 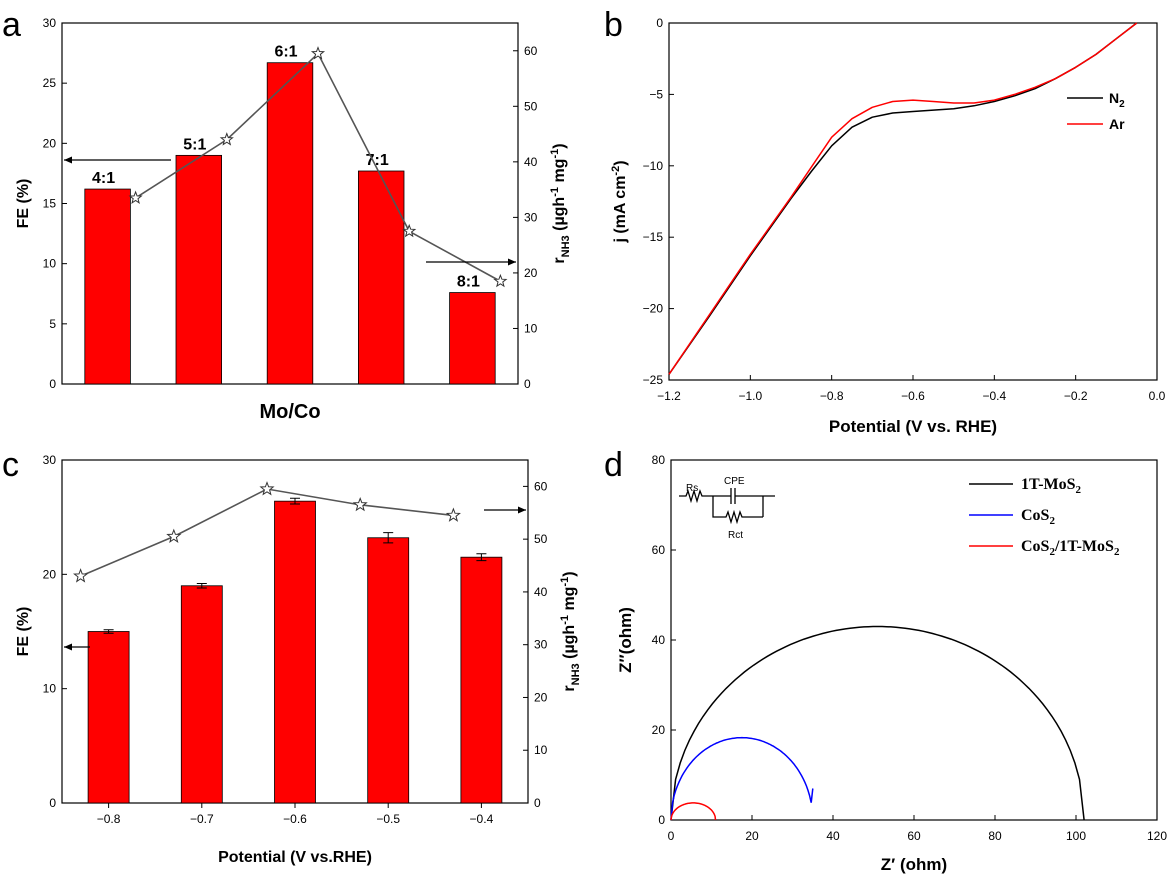 What do you see at coordinates (50, 204) in the screenshot?
I see `y-tick-label-left: 15` at bounding box center [50, 204].